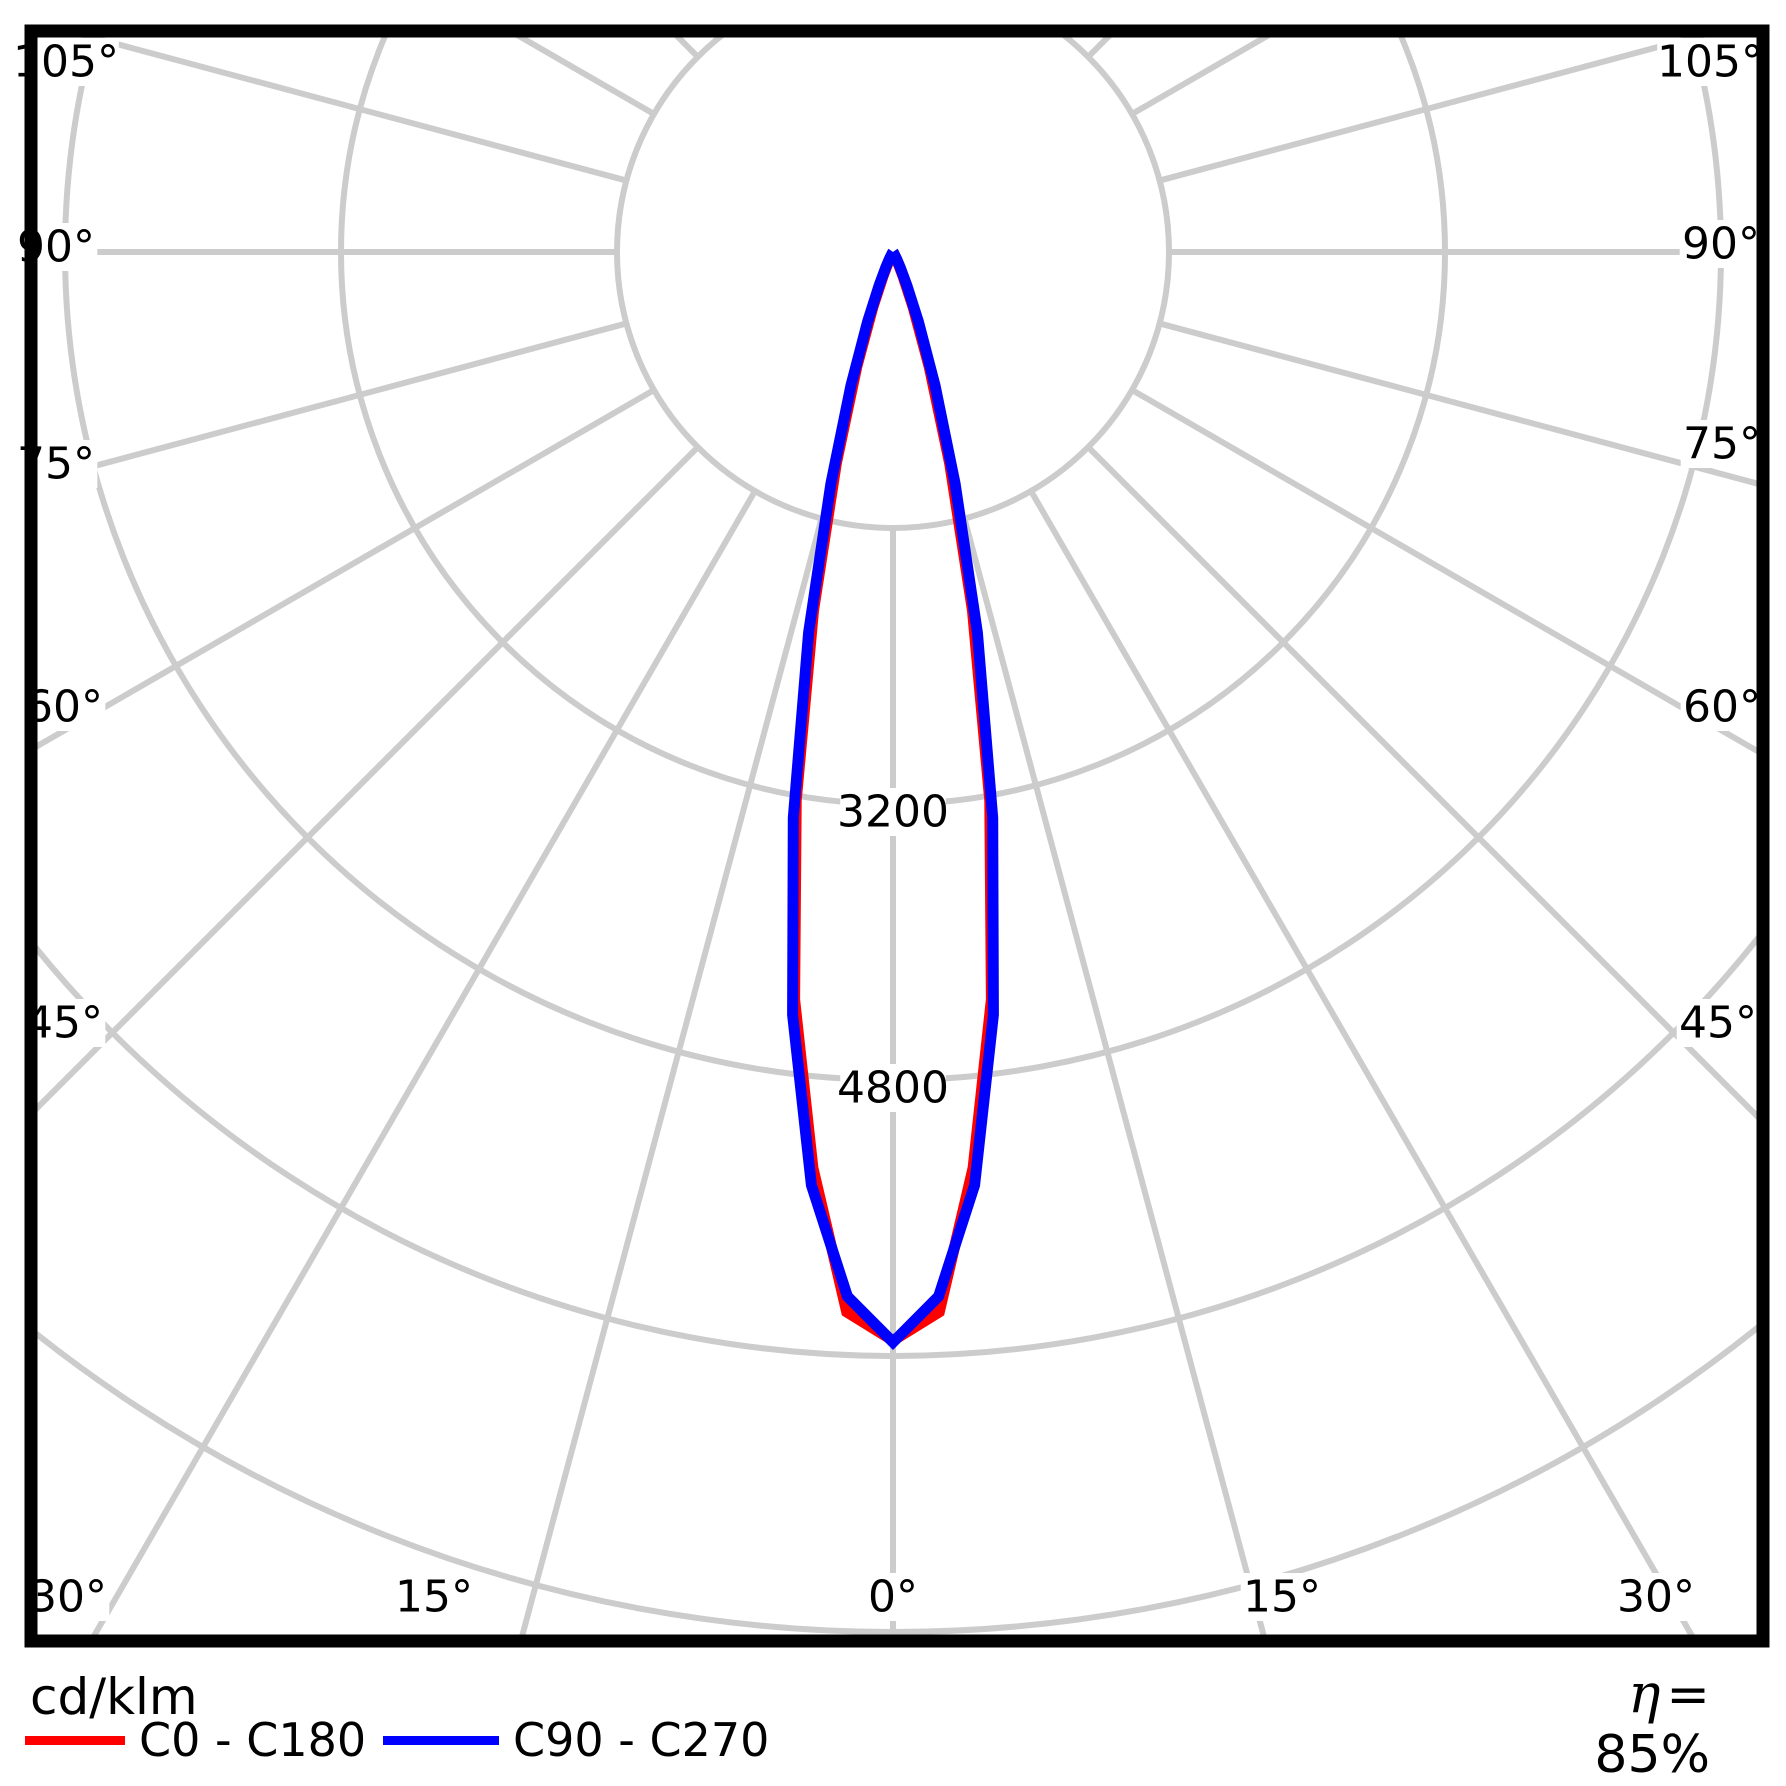 The height and width of the screenshot is (1786, 1786). I want to click on angle-label-right: 45°, so click(1718, 1023).